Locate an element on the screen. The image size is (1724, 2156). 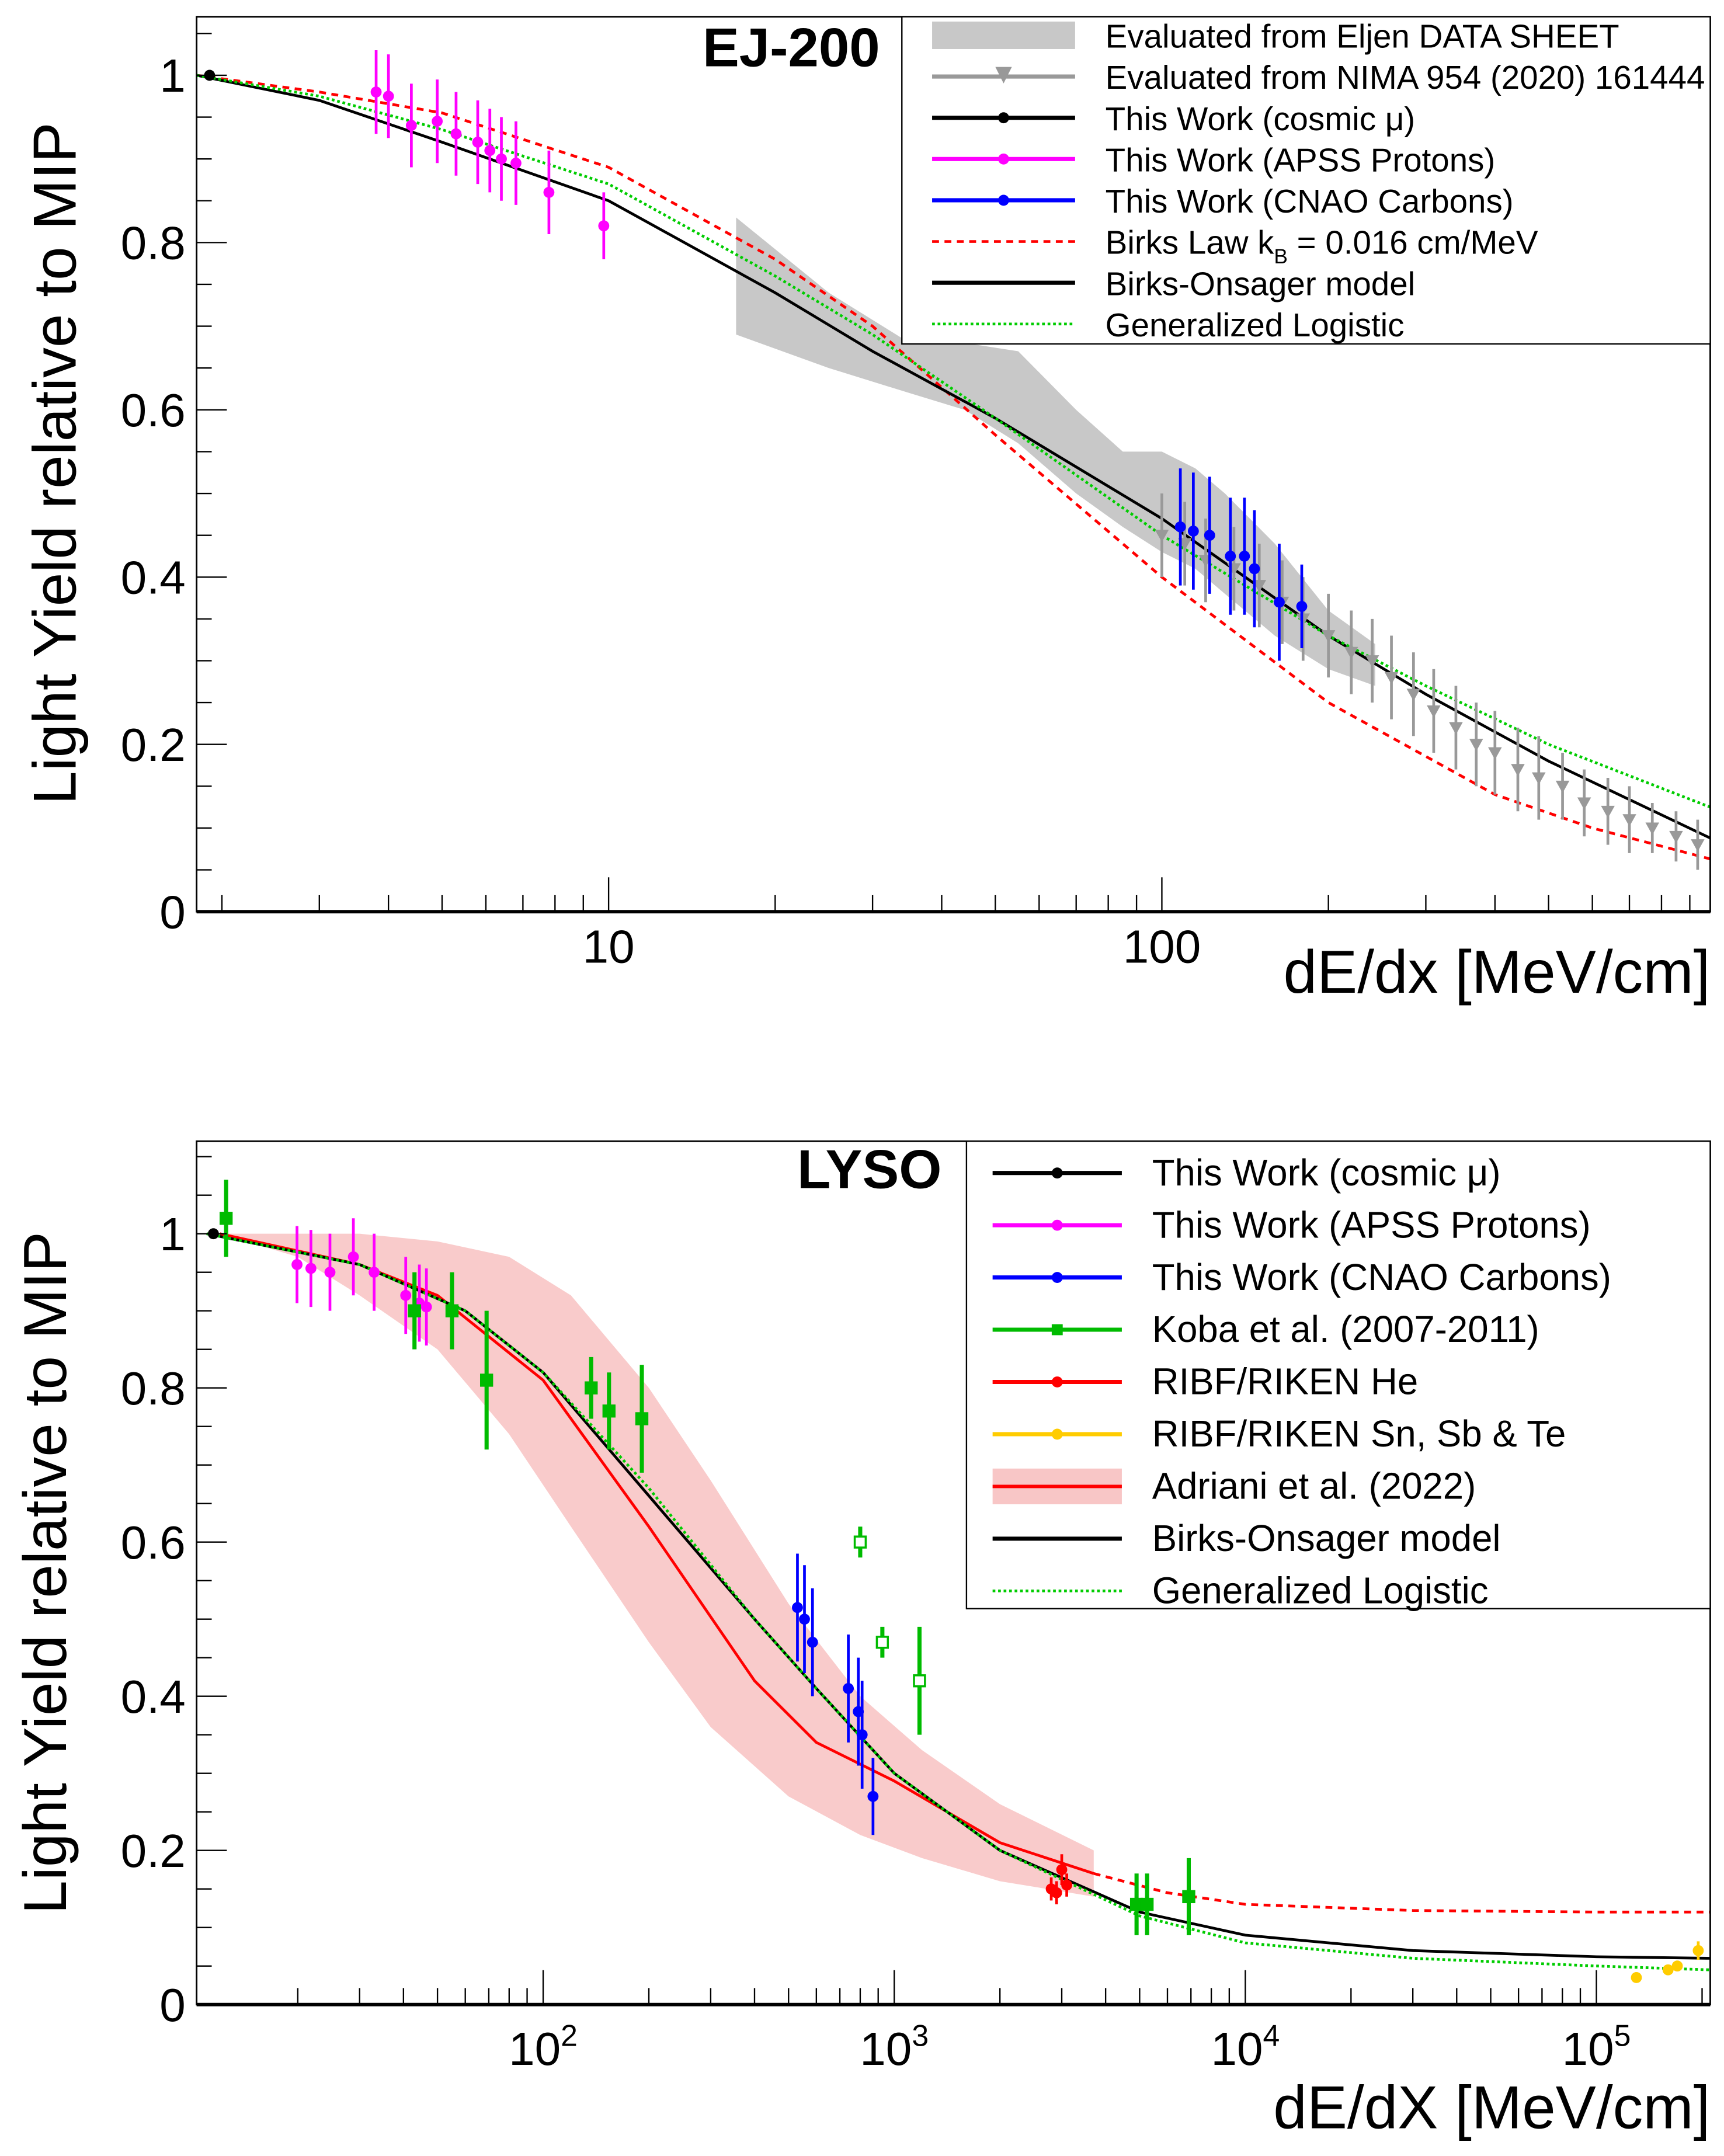
x-tick-label: 10⁵ is located at coordinates (1597, 2047).